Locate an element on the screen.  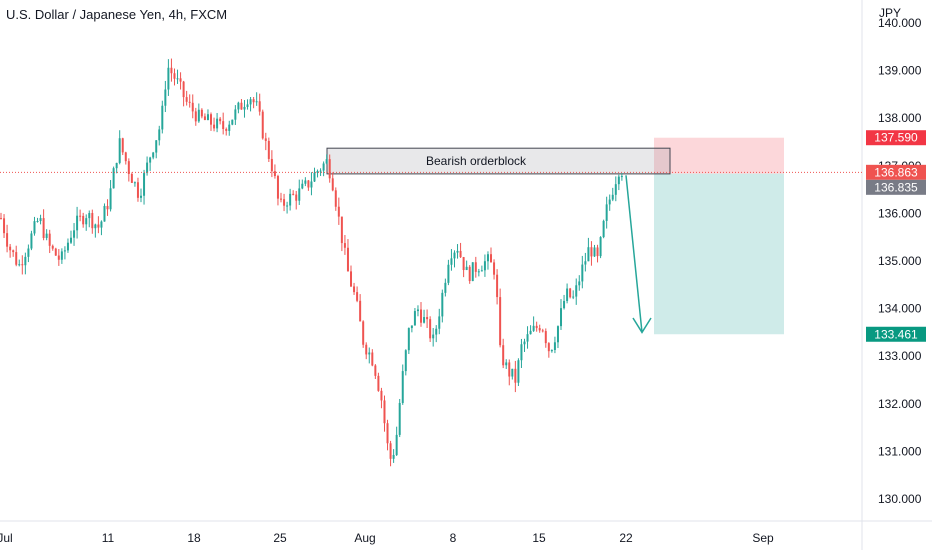
chart-title: U.S. Dollar / Japanese Yen, 4h, FXCM is located at coordinates (117, 14).